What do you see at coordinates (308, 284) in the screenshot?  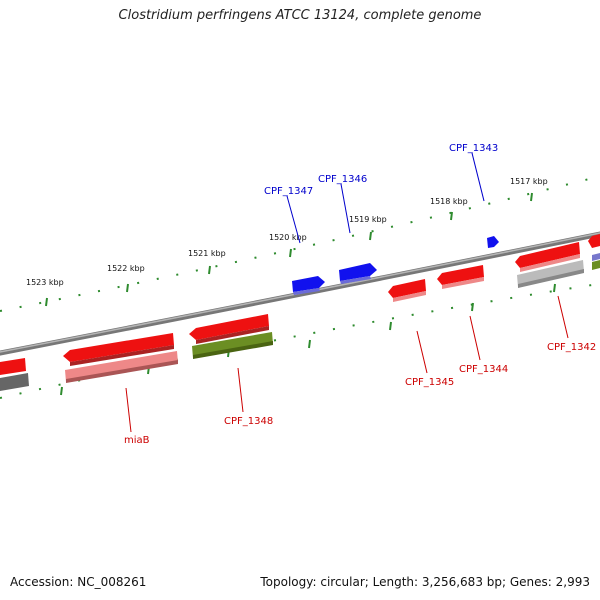 I see `gene-cpf-1347-arrow` at bounding box center [308, 284].